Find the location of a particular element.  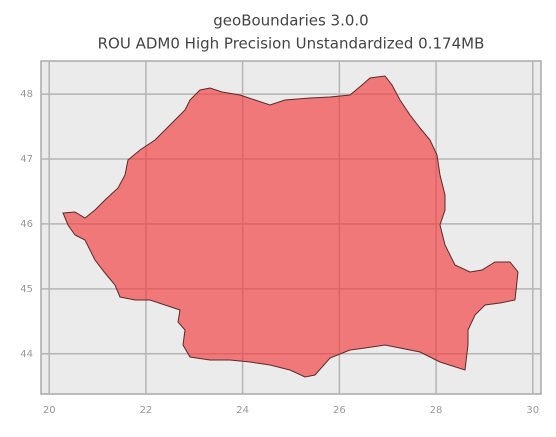

x-tick-label: 22 is located at coordinates (146, 410).